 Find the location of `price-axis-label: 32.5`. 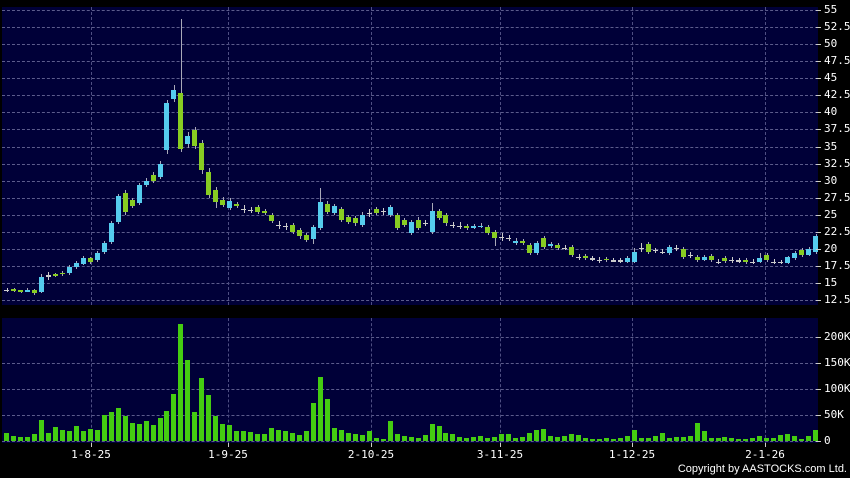

price-axis-label: 32.5 is located at coordinates (837, 163).